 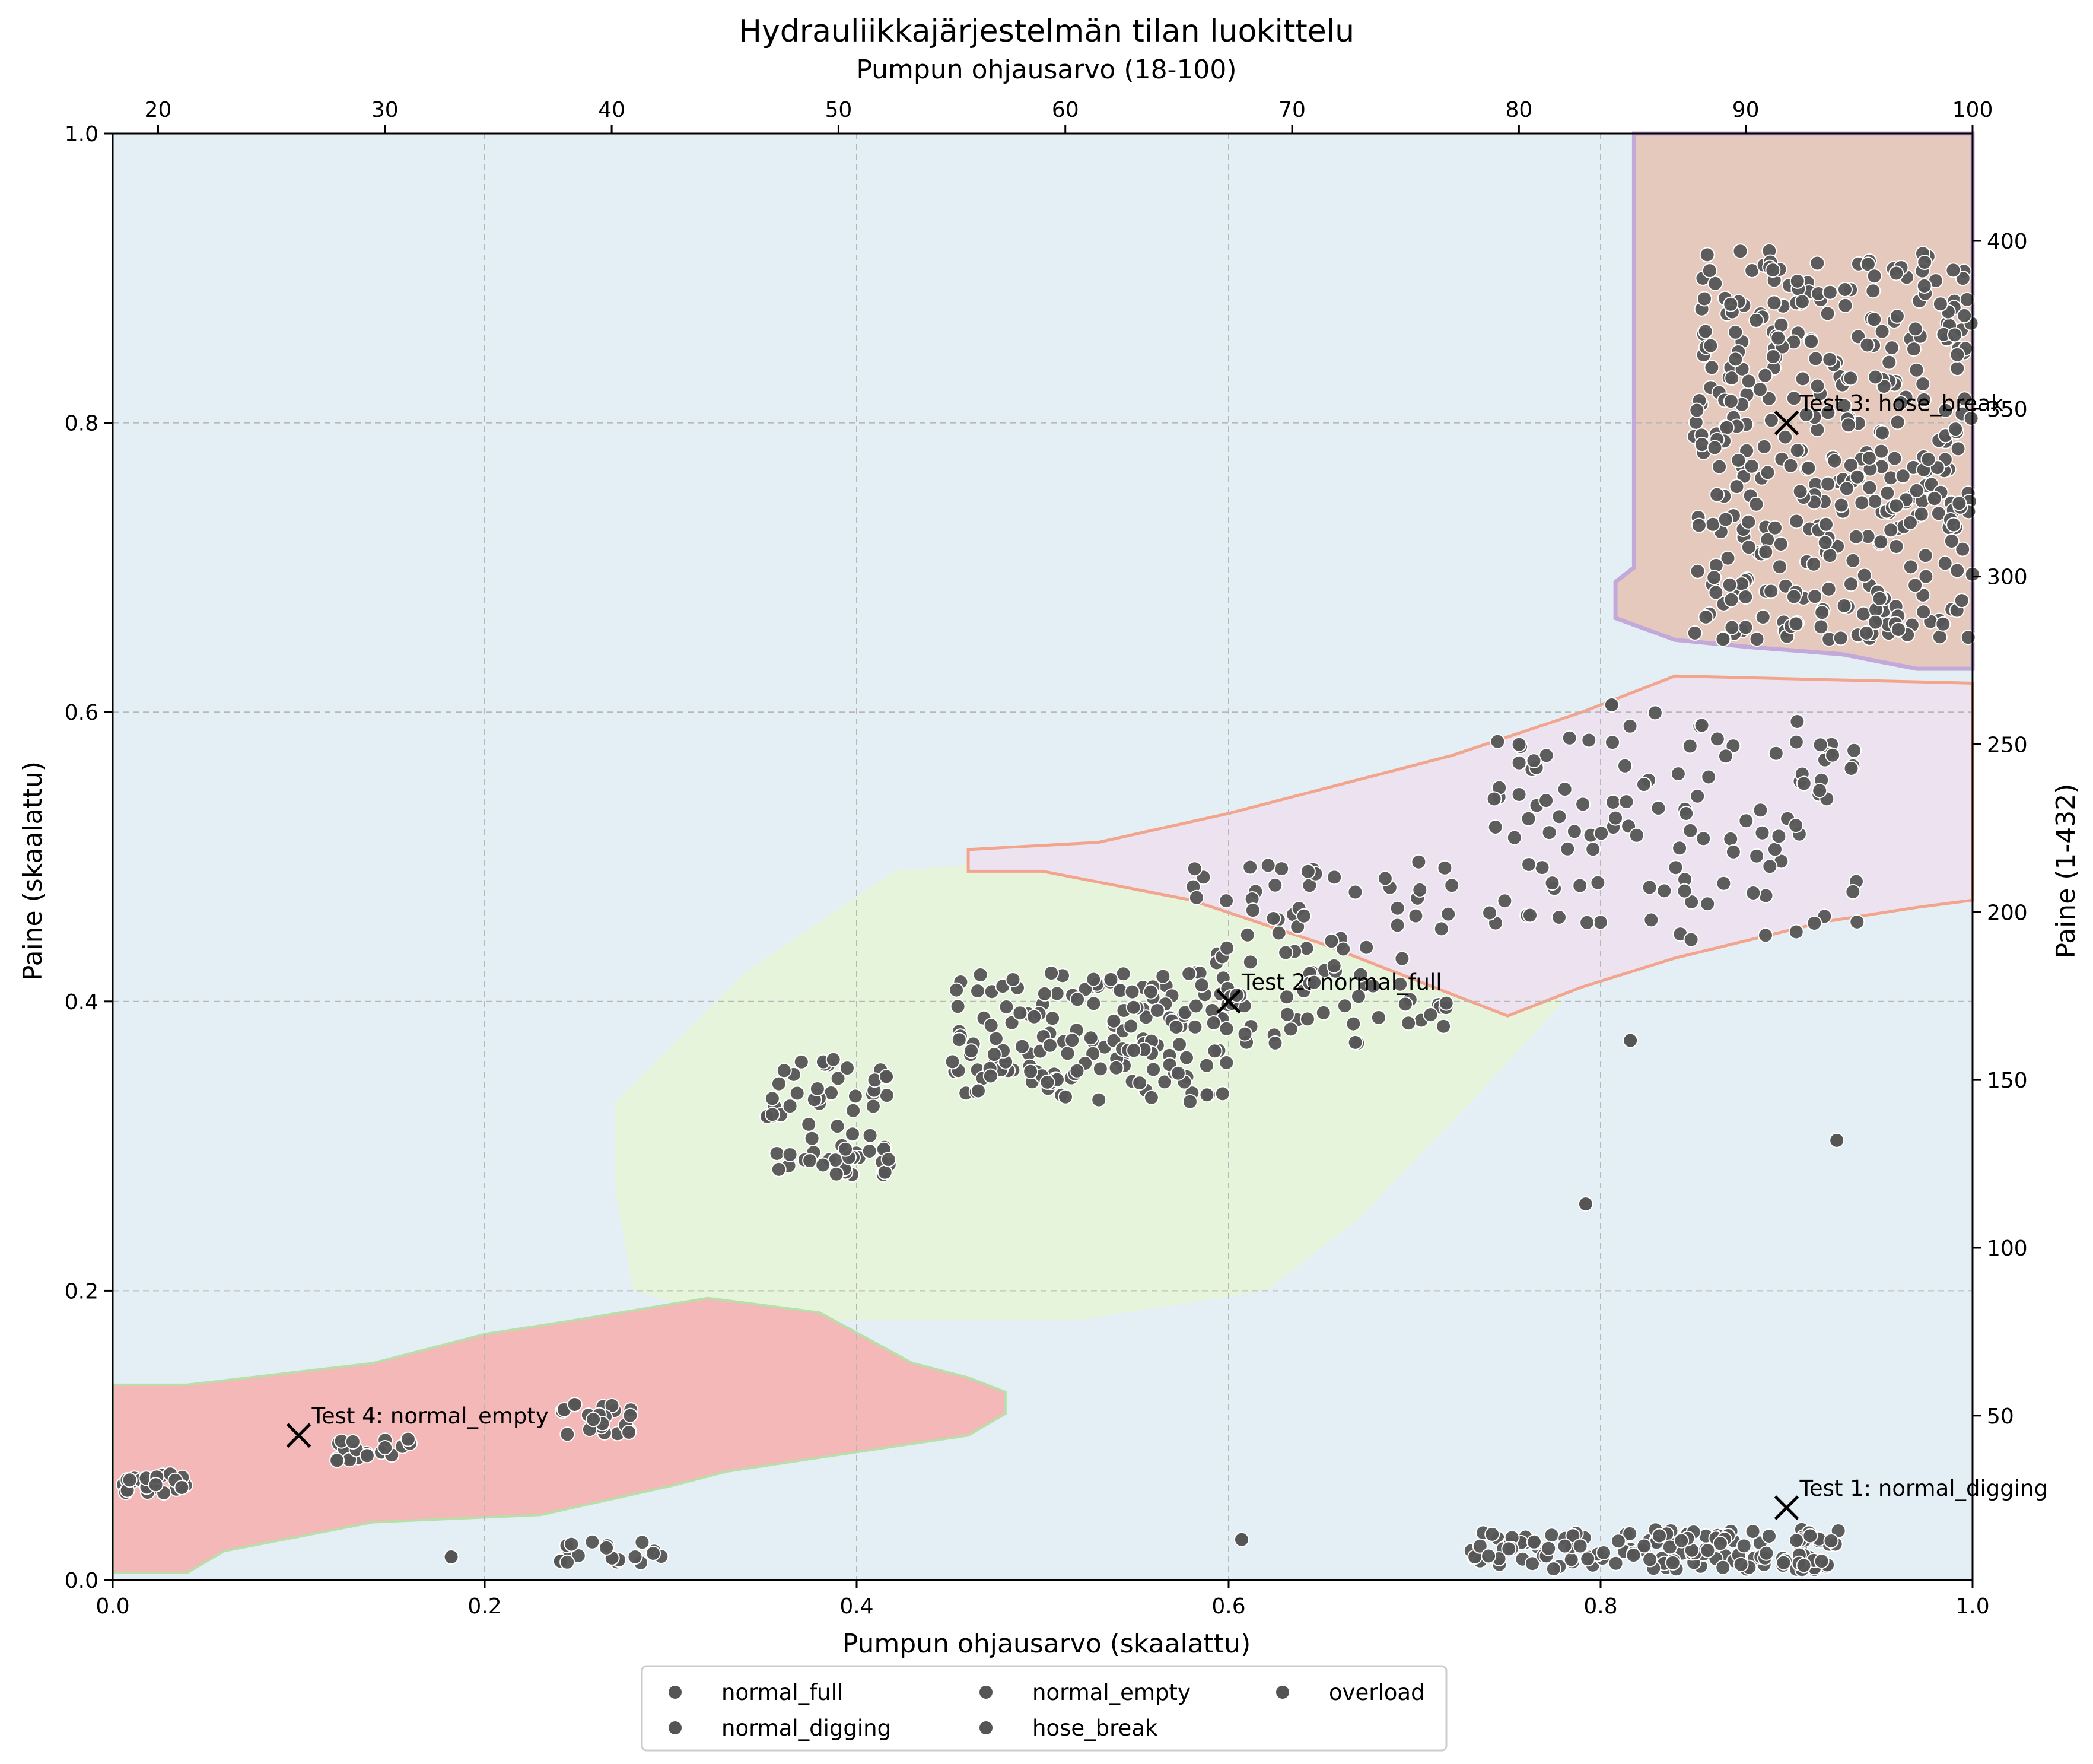 I want to click on data-point-outlier, so click(x=1612, y=705).